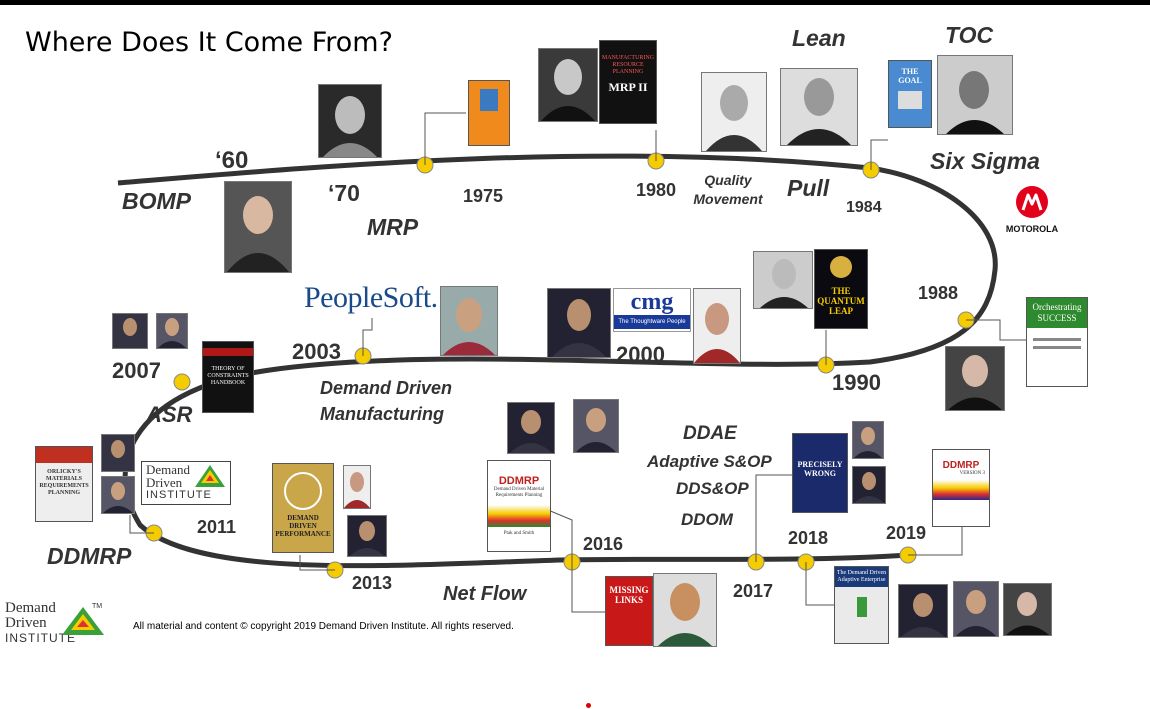  What do you see at coordinates (938, 293) in the screenshot?
I see `year-1988: 1988` at bounding box center [938, 293].